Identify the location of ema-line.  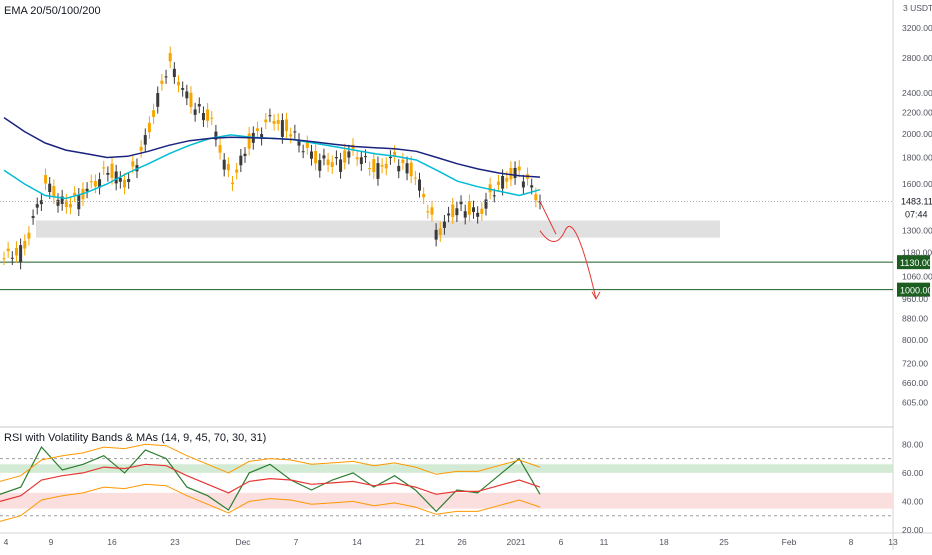
(272, 147).